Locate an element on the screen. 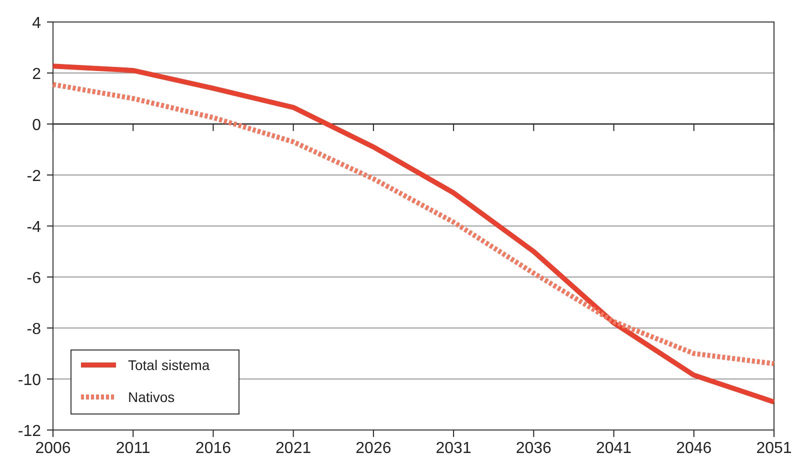 The image size is (795, 459). x-tick-label: 2016 is located at coordinates (213, 448).